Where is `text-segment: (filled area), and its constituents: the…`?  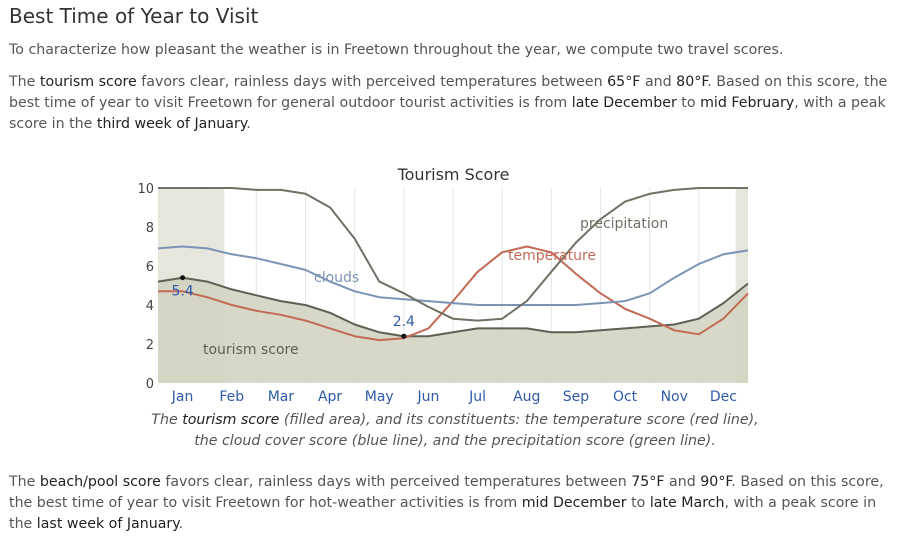 text-segment: (filled area), and its constituents: the… is located at coordinates (476, 430).